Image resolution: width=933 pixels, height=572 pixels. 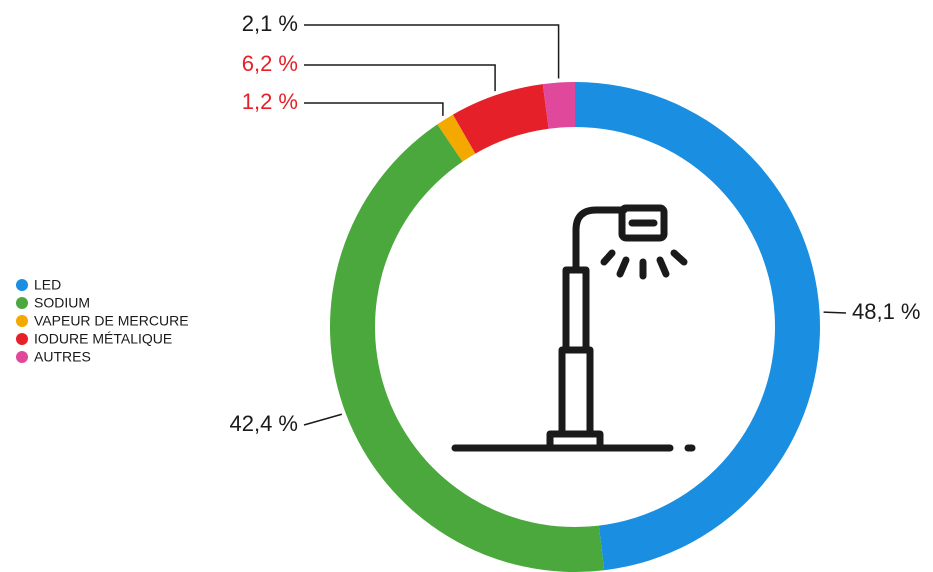 I want to click on legend-label: SODIUM, so click(x=62, y=303).